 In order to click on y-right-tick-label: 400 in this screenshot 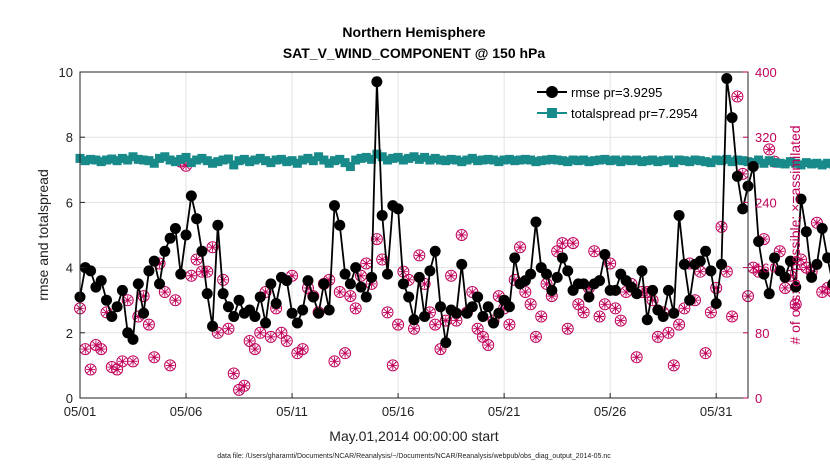, I will do `click(766, 72)`.